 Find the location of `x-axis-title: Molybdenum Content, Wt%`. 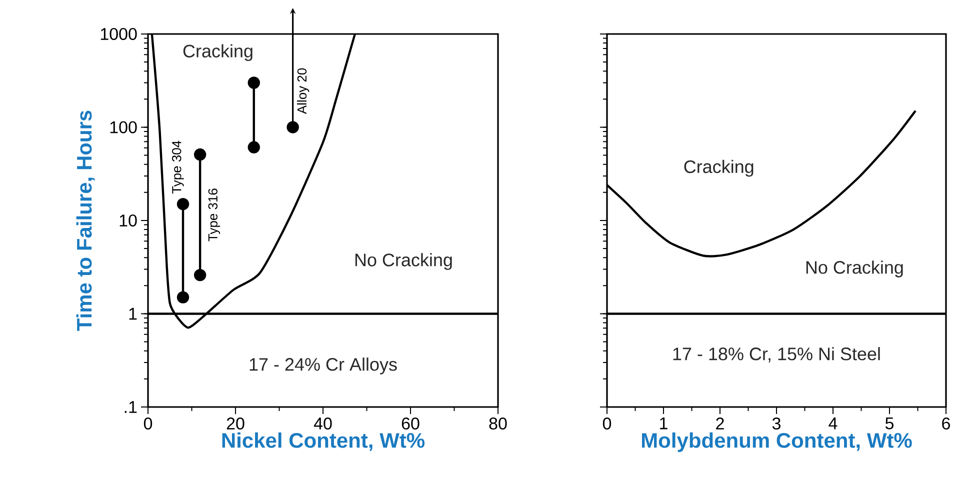

x-axis-title: Molybdenum Content, Wt% is located at coordinates (777, 442).